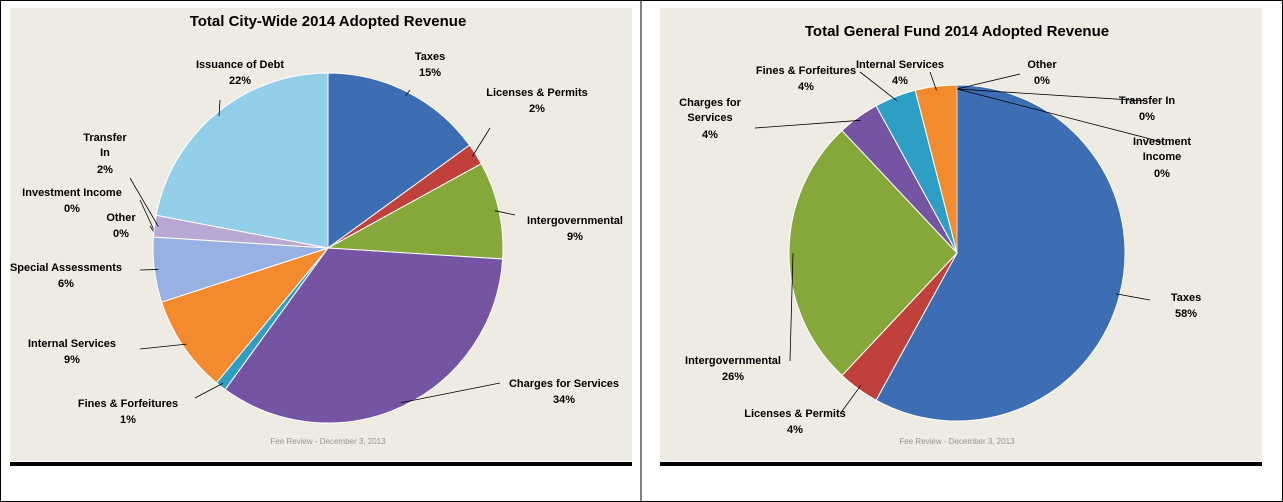 Image resolution: width=1283 pixels, height=502 pixels. What do you see at coordinates (240, 81) in the screenshot?
I see `slice-value: 22%` at bounding box center [240, 81].